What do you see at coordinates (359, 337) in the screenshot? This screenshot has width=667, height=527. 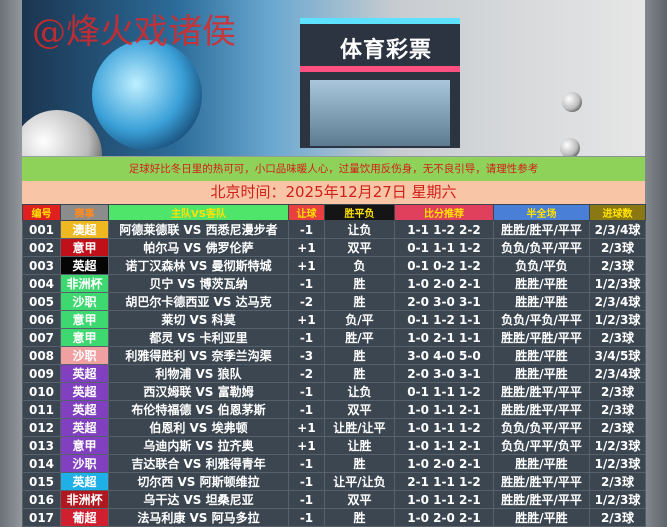 I see `result-pick: 胜/平` at bounding box center [359, 337].